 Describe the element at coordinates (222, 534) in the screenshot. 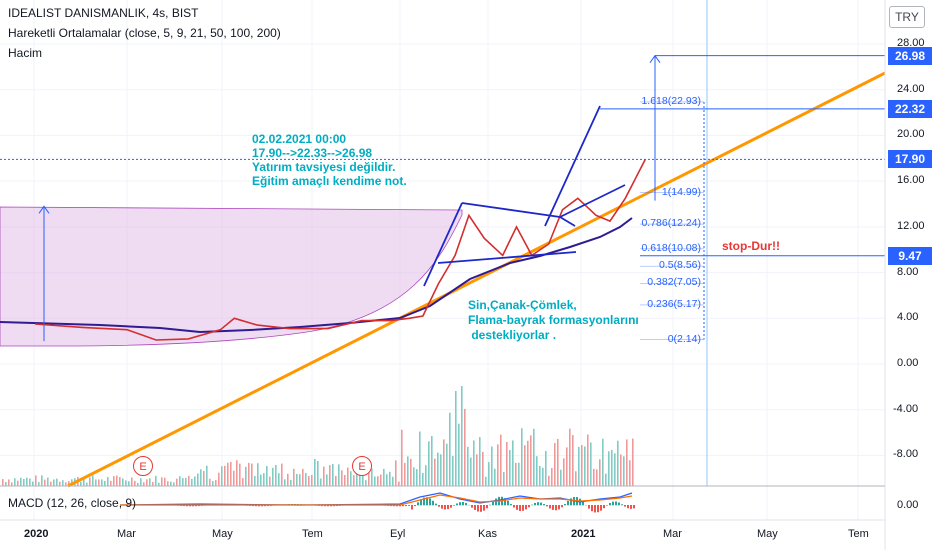

I see `time-tick-label: May` at that location.